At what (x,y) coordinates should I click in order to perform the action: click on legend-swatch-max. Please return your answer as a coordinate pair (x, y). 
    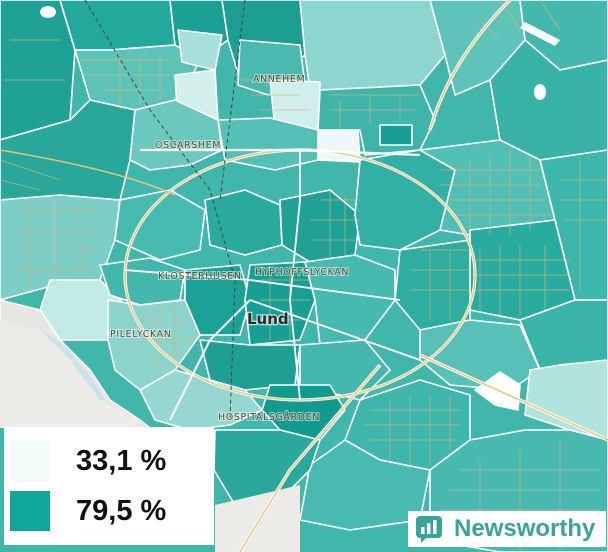
    Looking at the image, I should click on (30, 511).